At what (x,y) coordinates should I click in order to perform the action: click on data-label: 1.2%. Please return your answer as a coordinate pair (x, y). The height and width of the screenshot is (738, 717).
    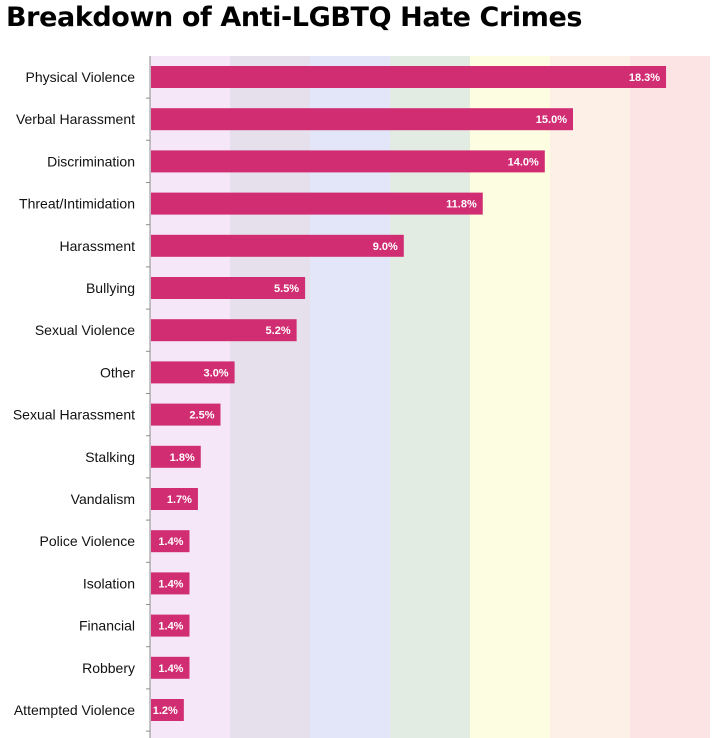
    Looking at the image, I should click on (165, 711).